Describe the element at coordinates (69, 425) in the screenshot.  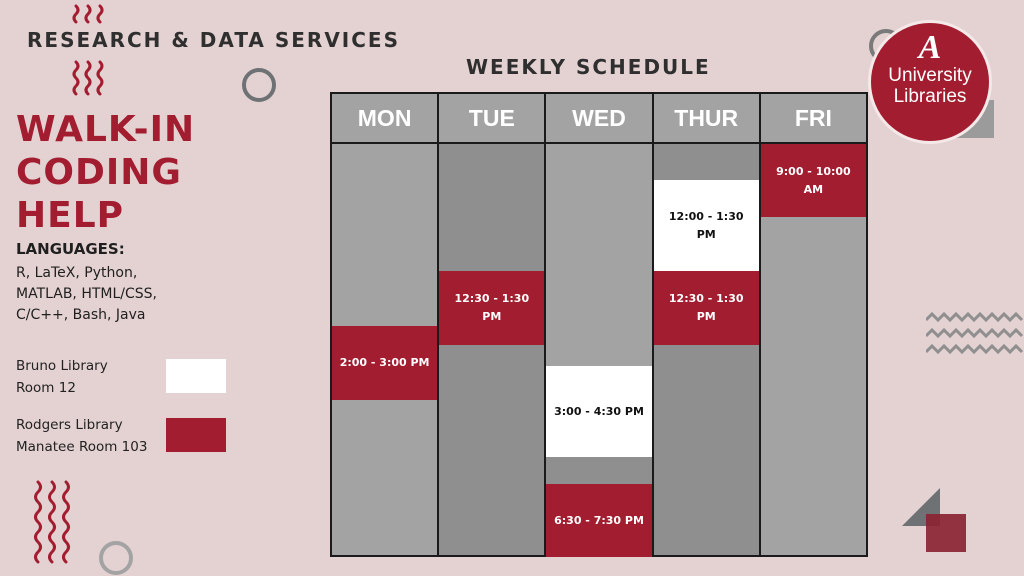
I see `legend-label-line: Rodgers Library` at that location.